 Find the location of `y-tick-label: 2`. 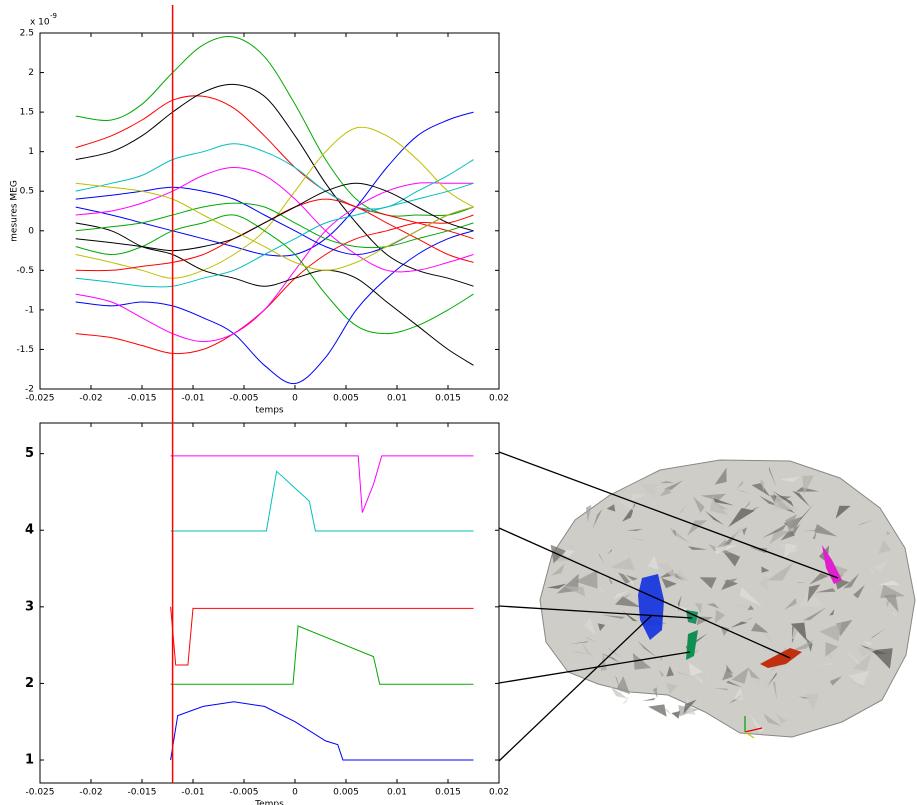

y-tick-label: 2 is located at coordinates (29, 683).